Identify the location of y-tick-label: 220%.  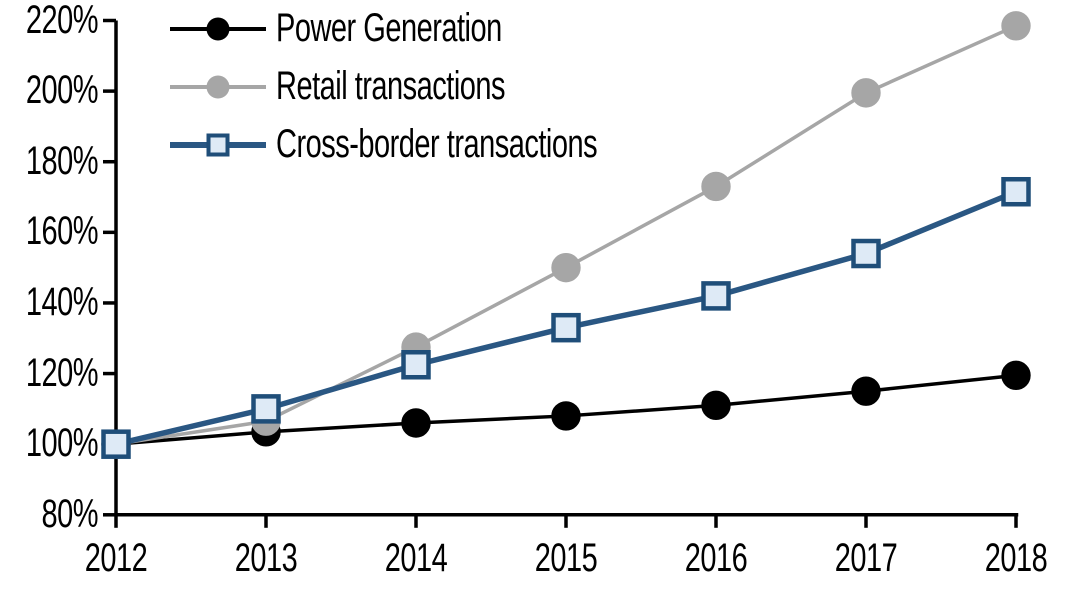
(62, 21).